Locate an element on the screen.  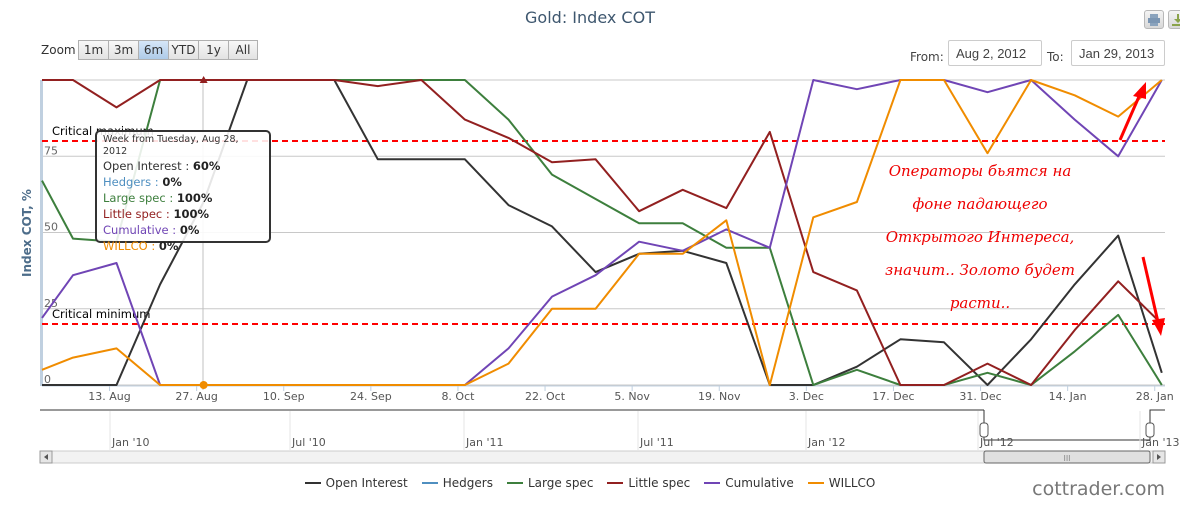
x-tick-label: 31. Dec is located at coordinates (980, 396).